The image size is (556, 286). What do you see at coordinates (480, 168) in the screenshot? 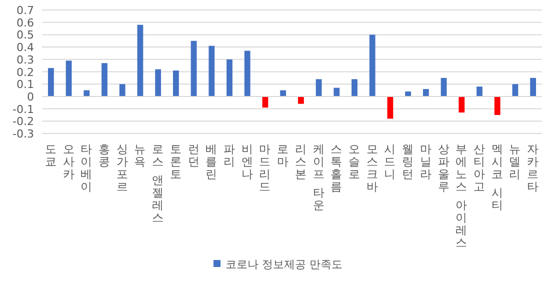
I see `x-tick-label: 산티아고` at bounding box center [480, 168].